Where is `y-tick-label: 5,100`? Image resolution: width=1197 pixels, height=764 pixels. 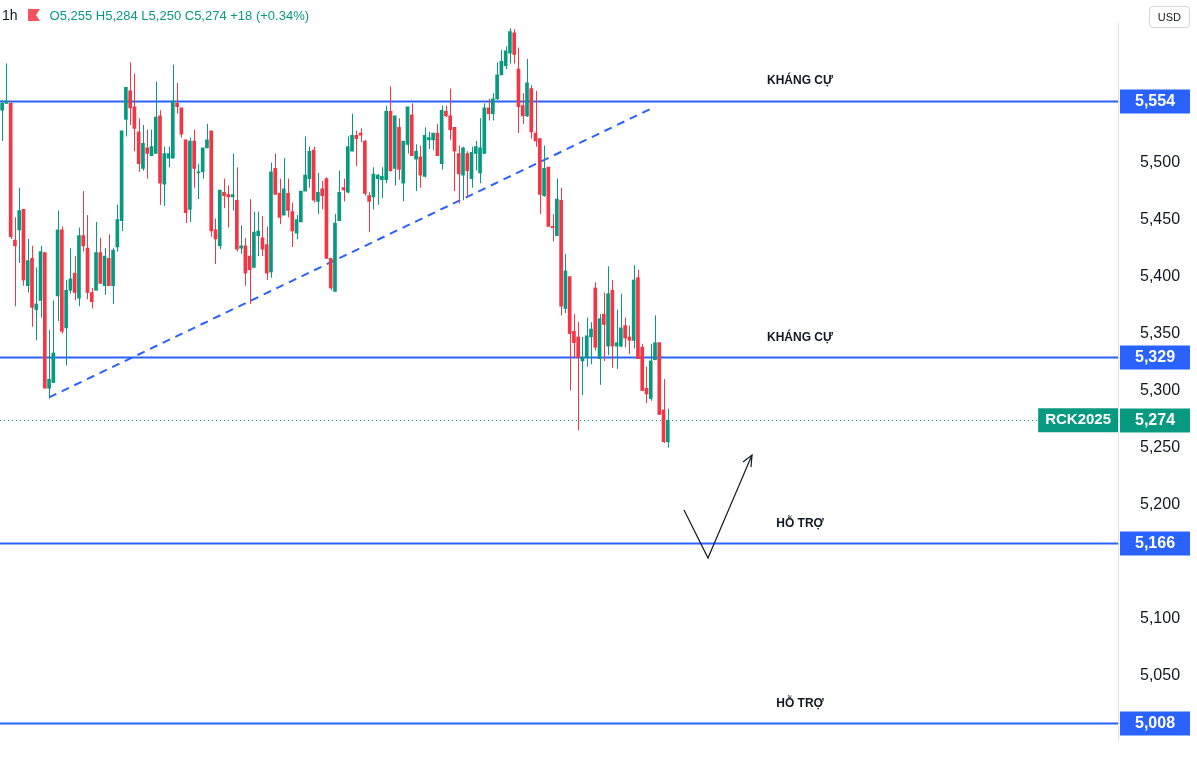
y-tick-label: 5,100 is located at coordinates (1160, 617).